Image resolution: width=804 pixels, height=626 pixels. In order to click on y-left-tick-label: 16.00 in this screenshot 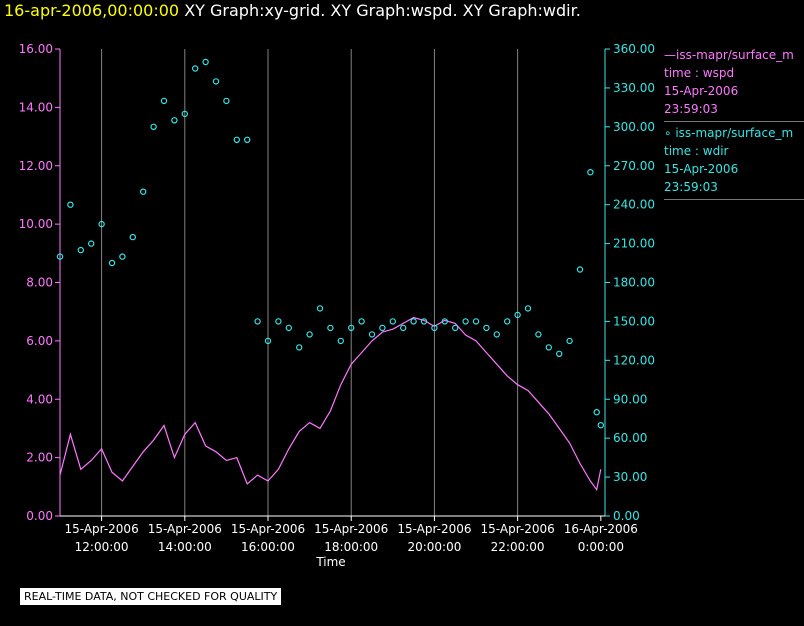, I will do `click(36, 49)`.